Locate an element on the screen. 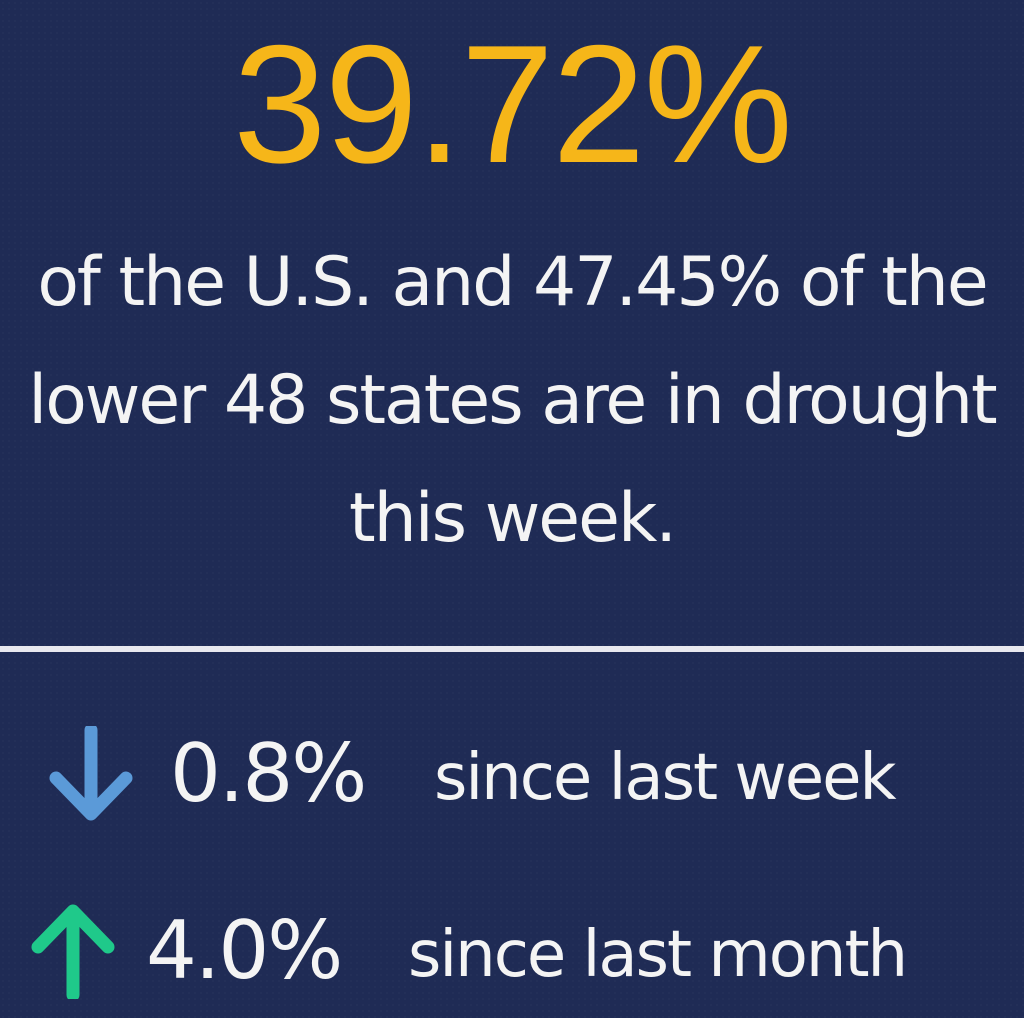 This screenshot has width=1024, height=1018. monthly-change-row: 4.0% since last month is located at coordinates (512, 952).